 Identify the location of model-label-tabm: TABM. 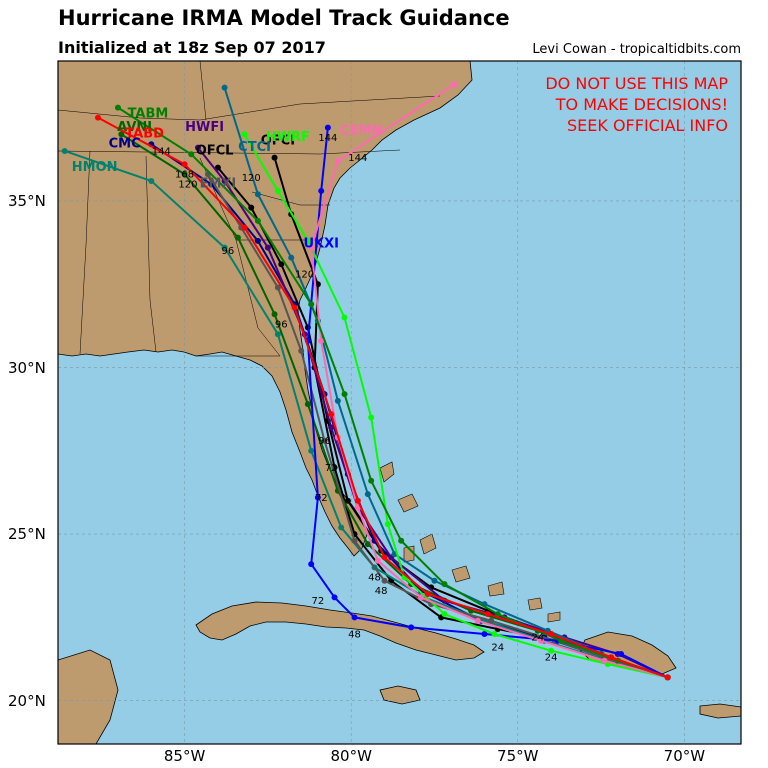
(148, 114).